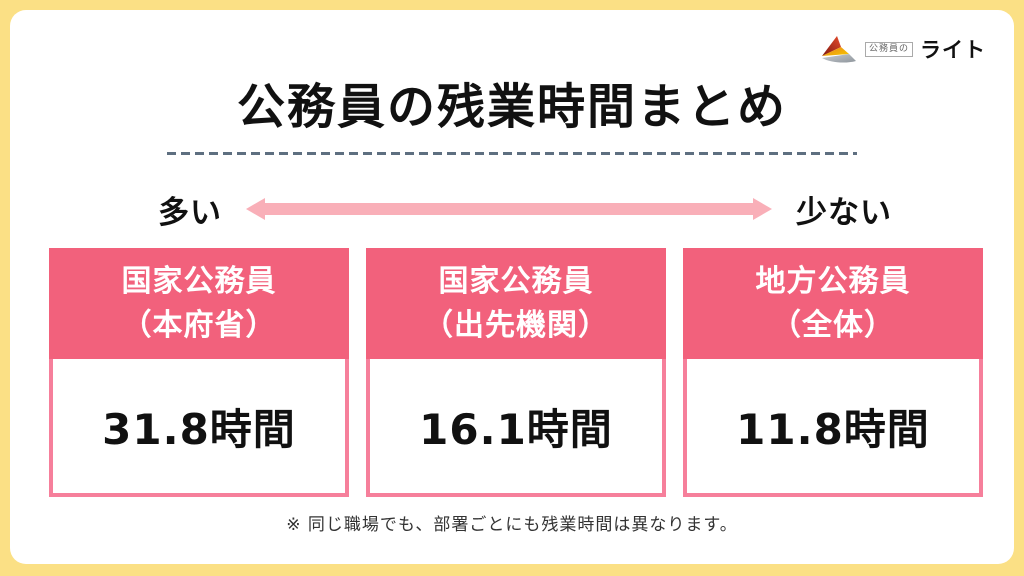  Describe the element at coordinates (762, 209) in the screenshot. I see `arrow-right-head-icon` at that location.